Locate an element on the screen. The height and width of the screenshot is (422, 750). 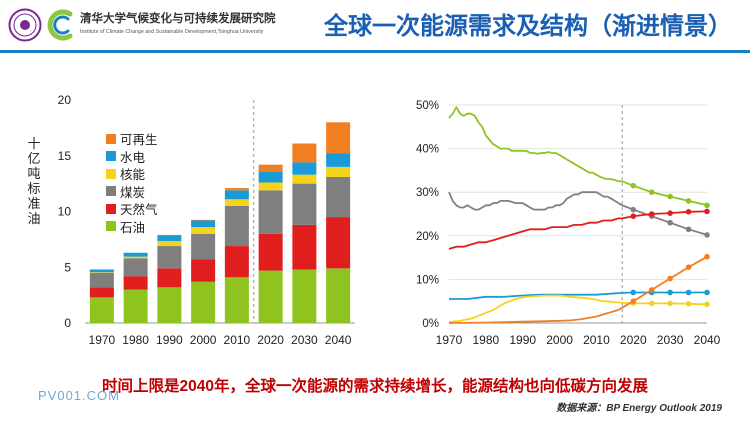
line-y-tick-label: 50% is located at coordinates (427, 106).